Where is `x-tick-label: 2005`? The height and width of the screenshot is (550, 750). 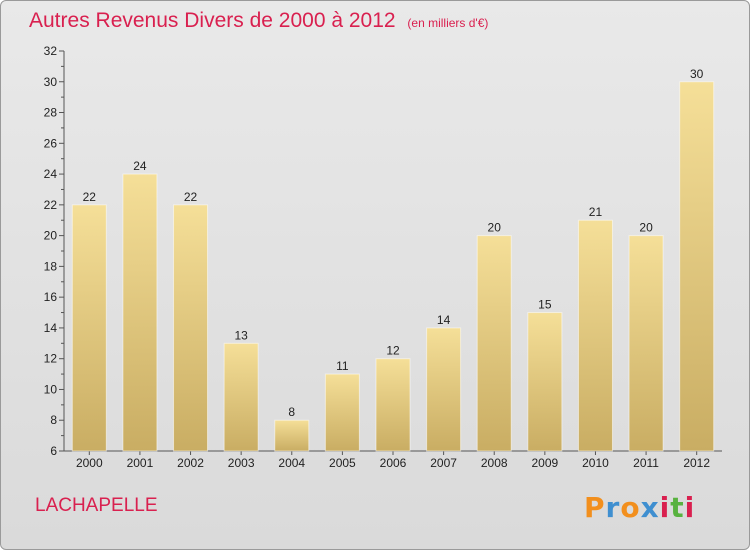
x-tick-label: 2005 is located at coordinates (342, 463).